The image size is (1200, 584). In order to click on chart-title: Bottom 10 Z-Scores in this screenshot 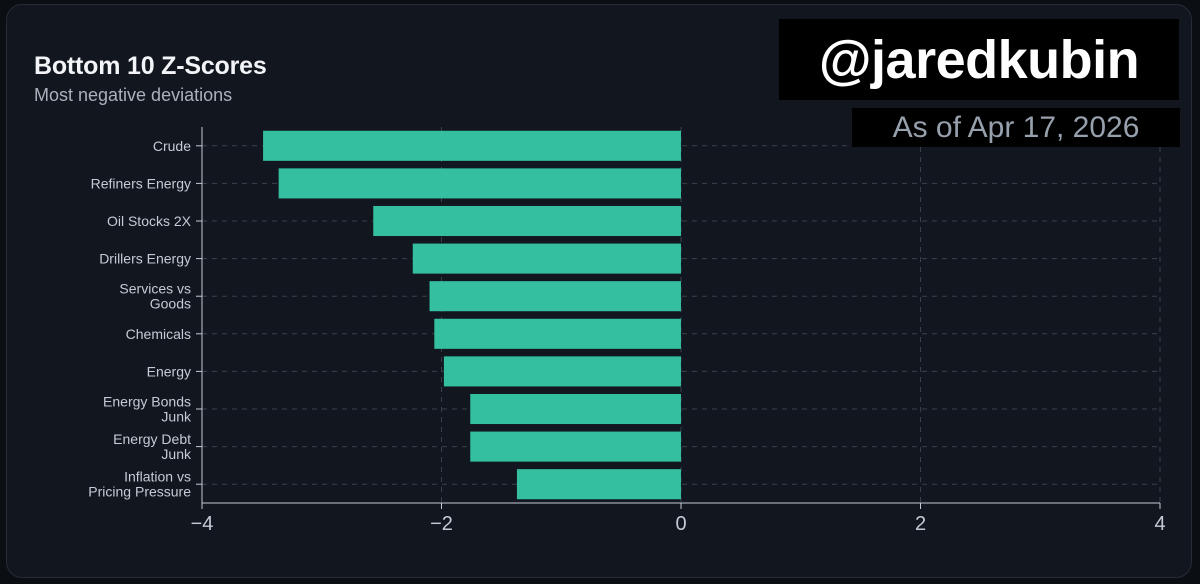, I will do `click(150, 66)`.